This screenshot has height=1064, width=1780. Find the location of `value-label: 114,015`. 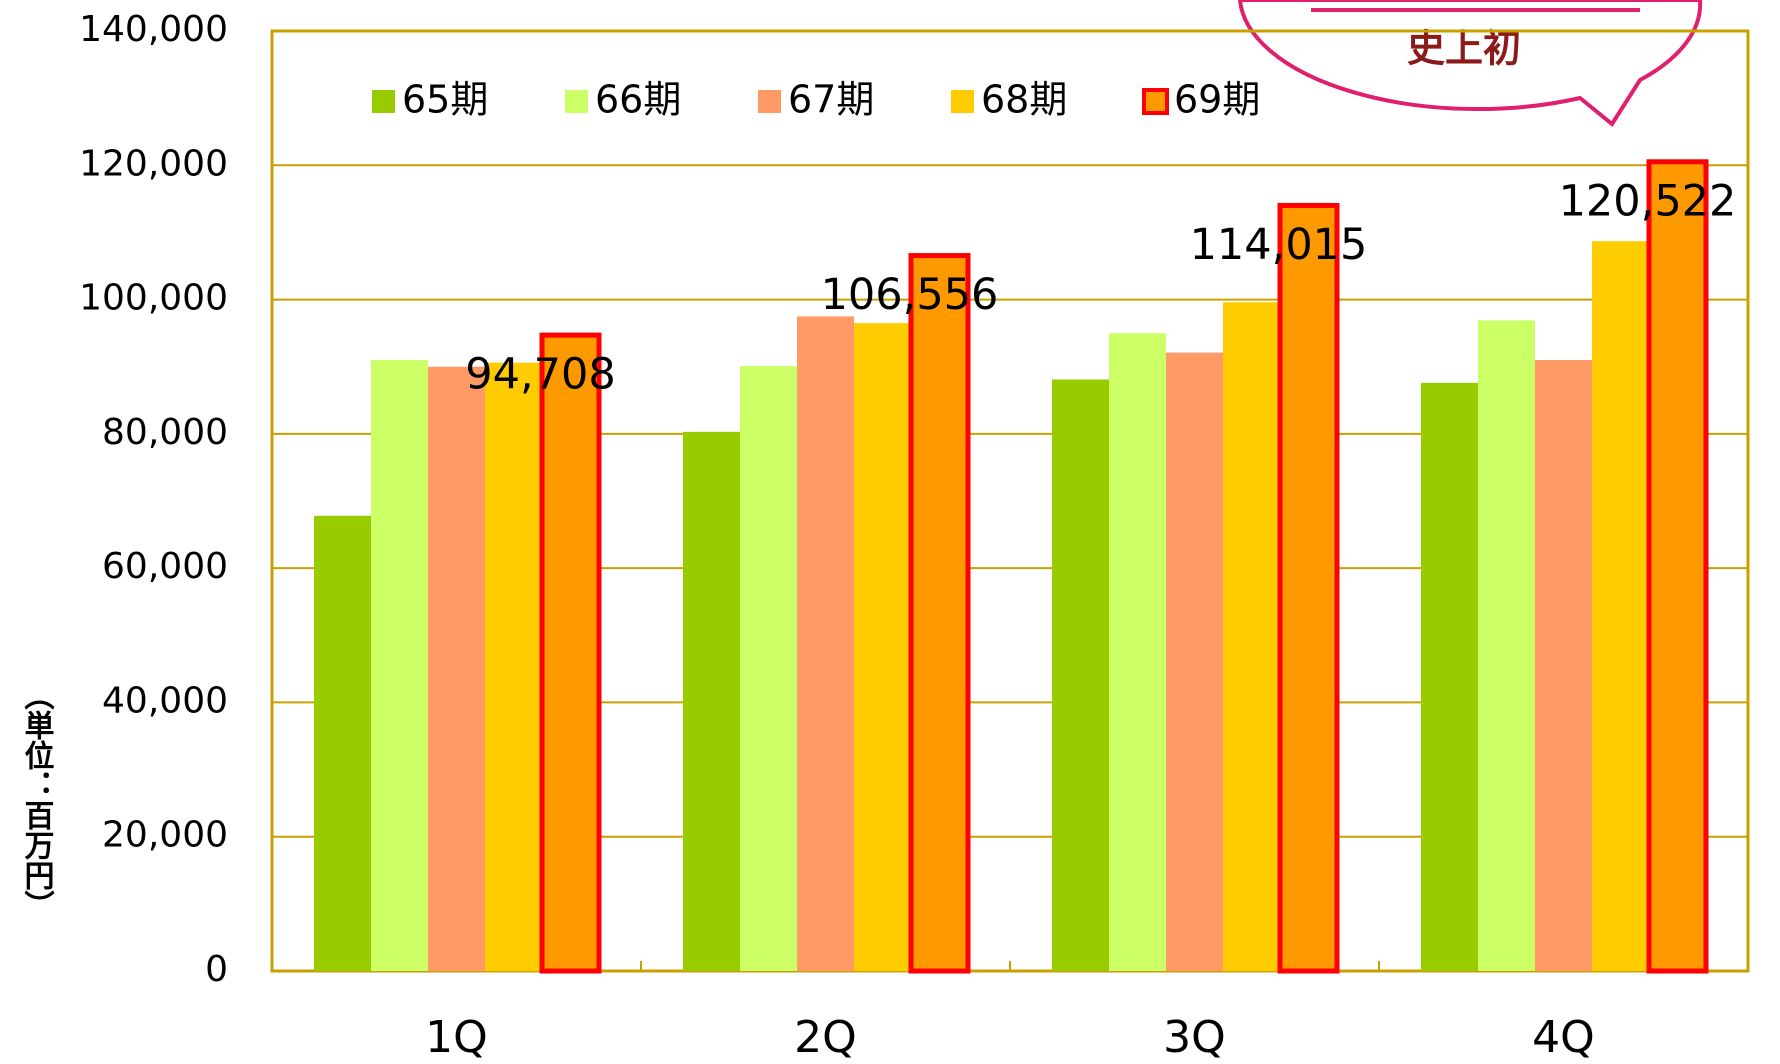

value-label: 114,015 is located at coordinates (1279, 245).